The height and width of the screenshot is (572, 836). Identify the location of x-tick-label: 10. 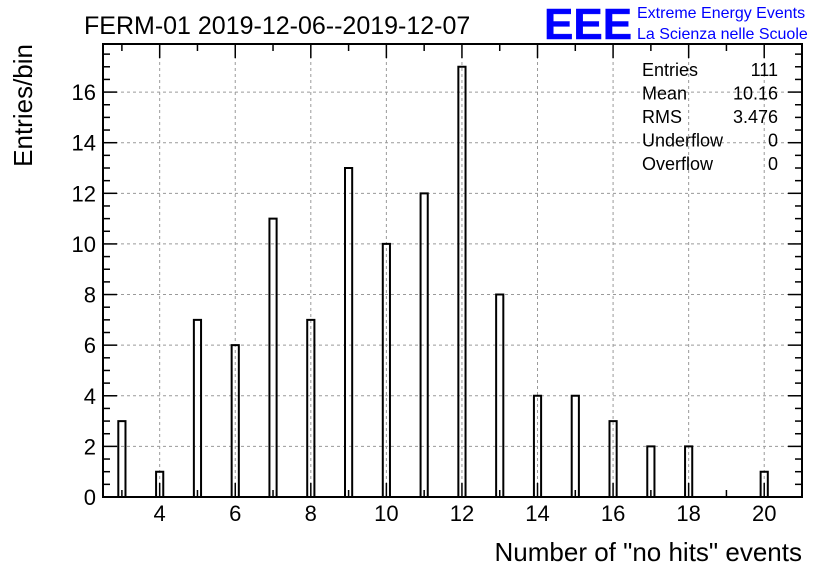
(386, 513).